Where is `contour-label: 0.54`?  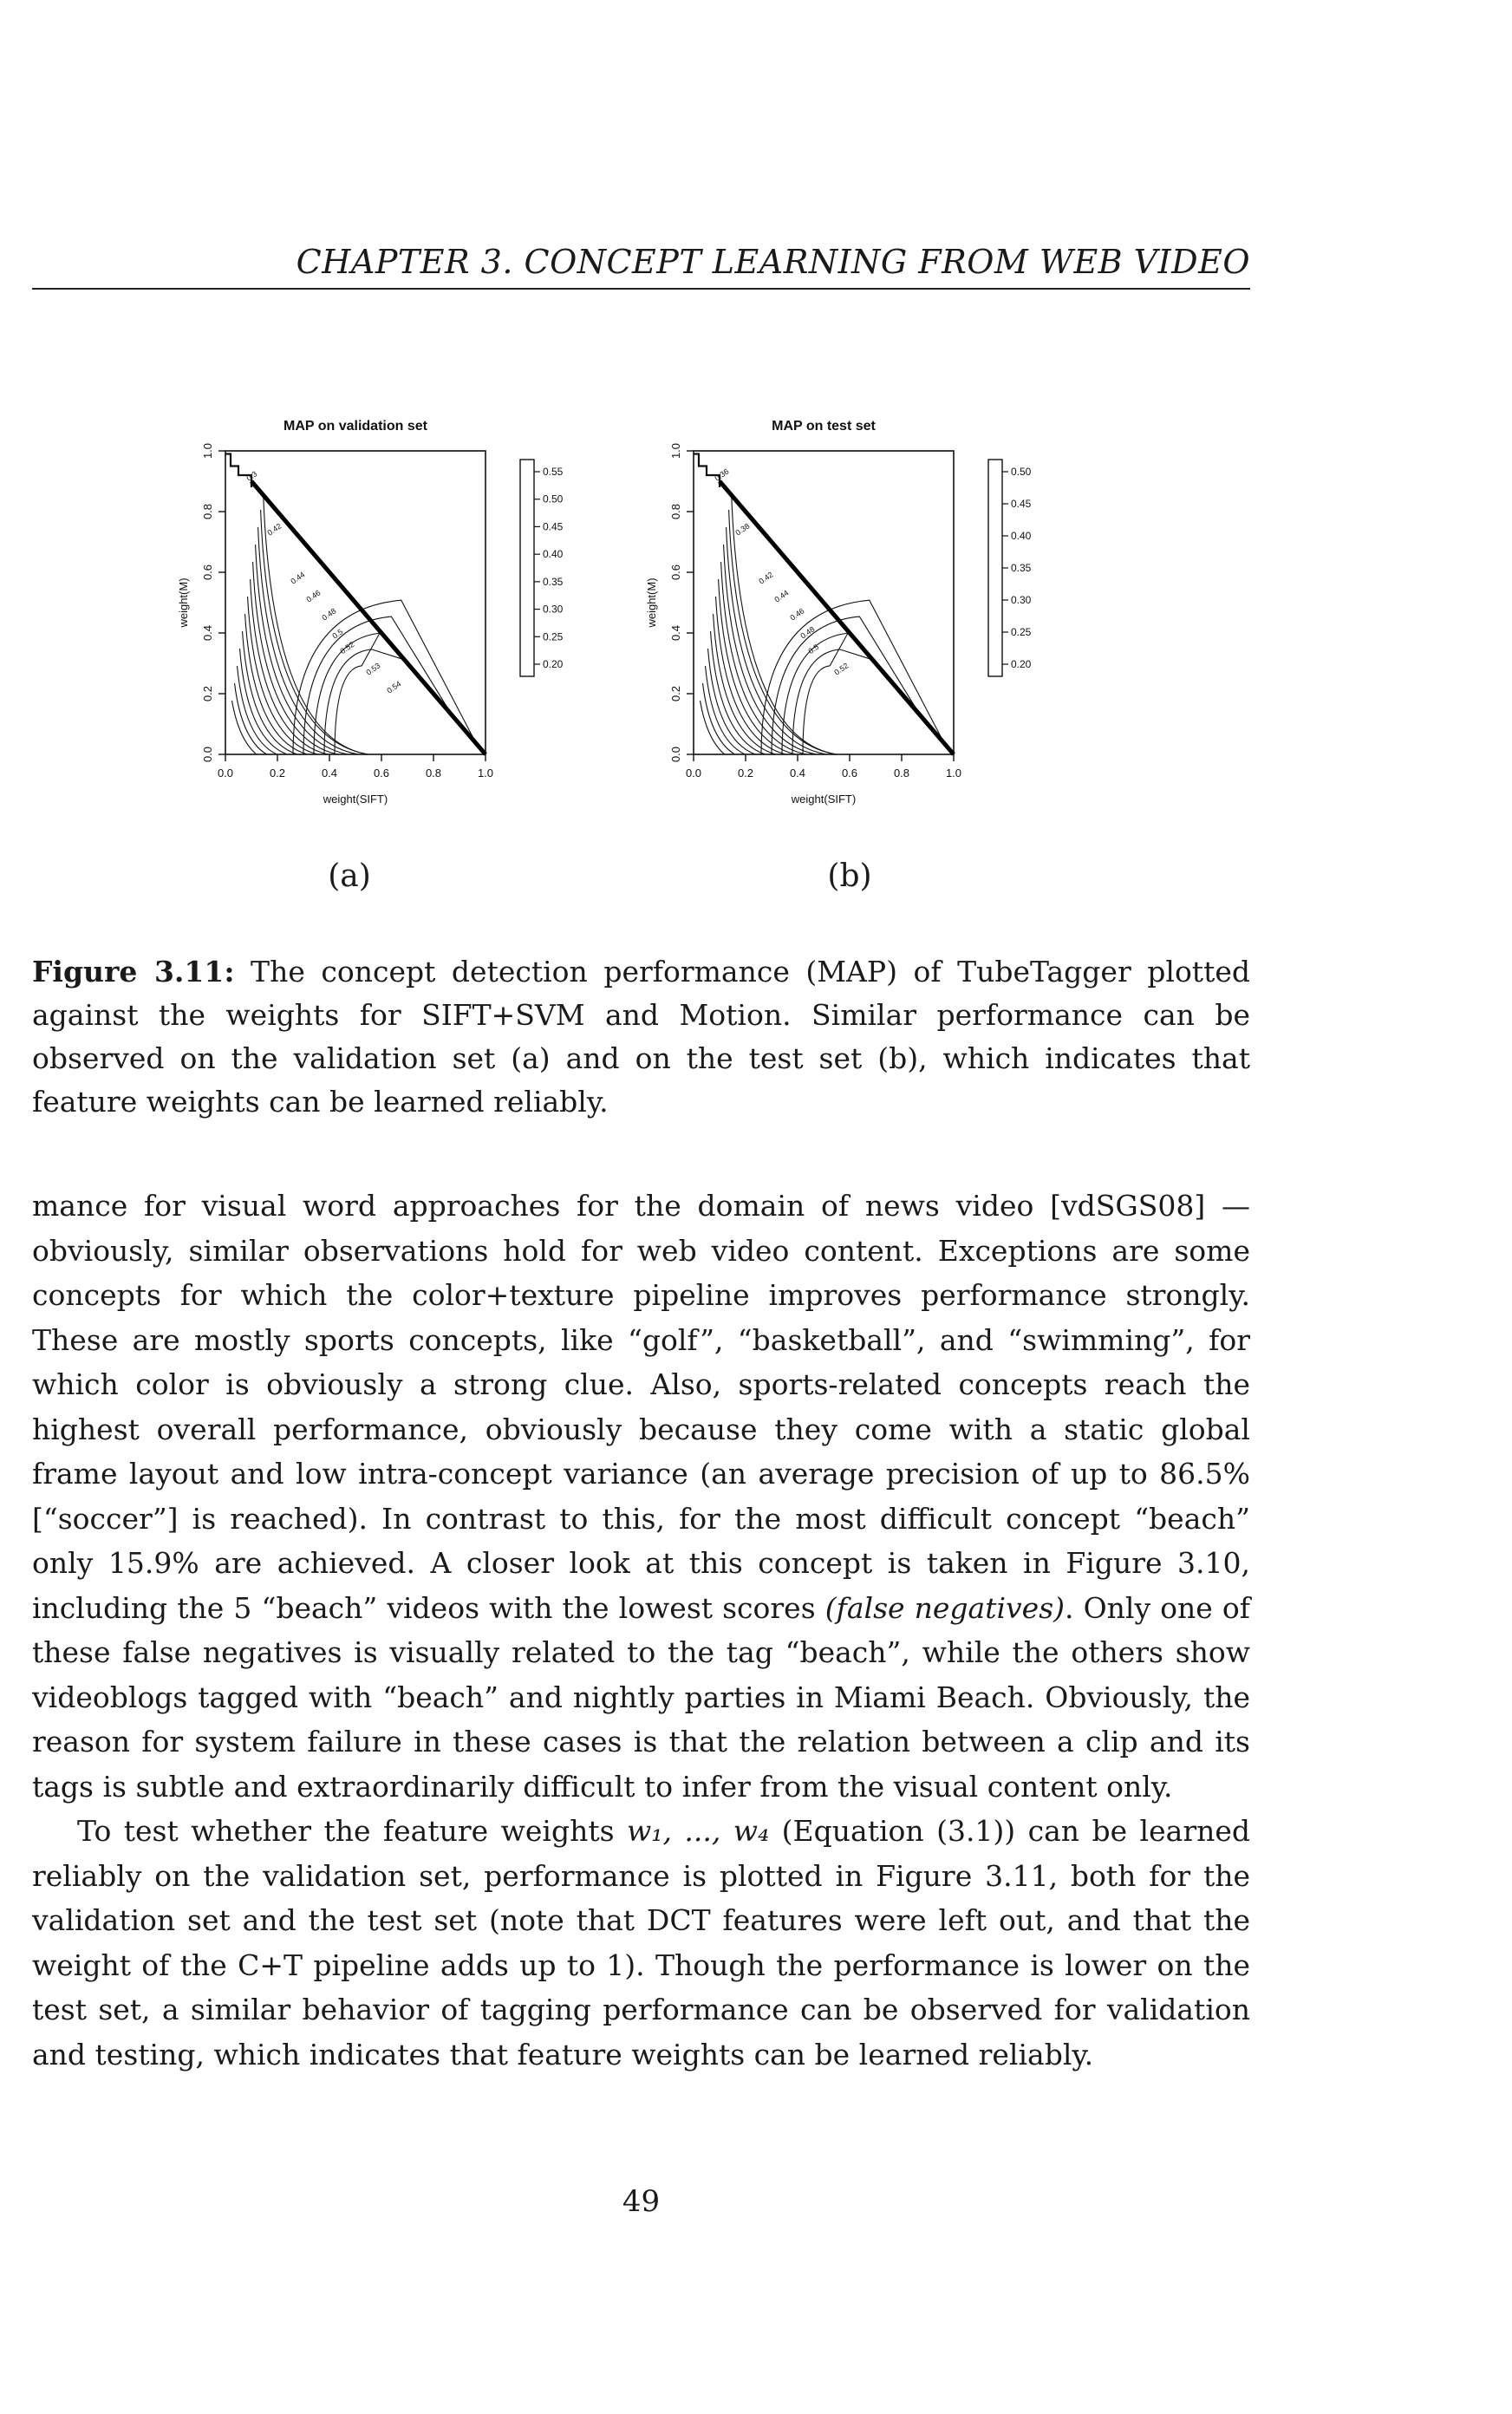
contour-label: 0.54 is located at coordinates (393, 687).